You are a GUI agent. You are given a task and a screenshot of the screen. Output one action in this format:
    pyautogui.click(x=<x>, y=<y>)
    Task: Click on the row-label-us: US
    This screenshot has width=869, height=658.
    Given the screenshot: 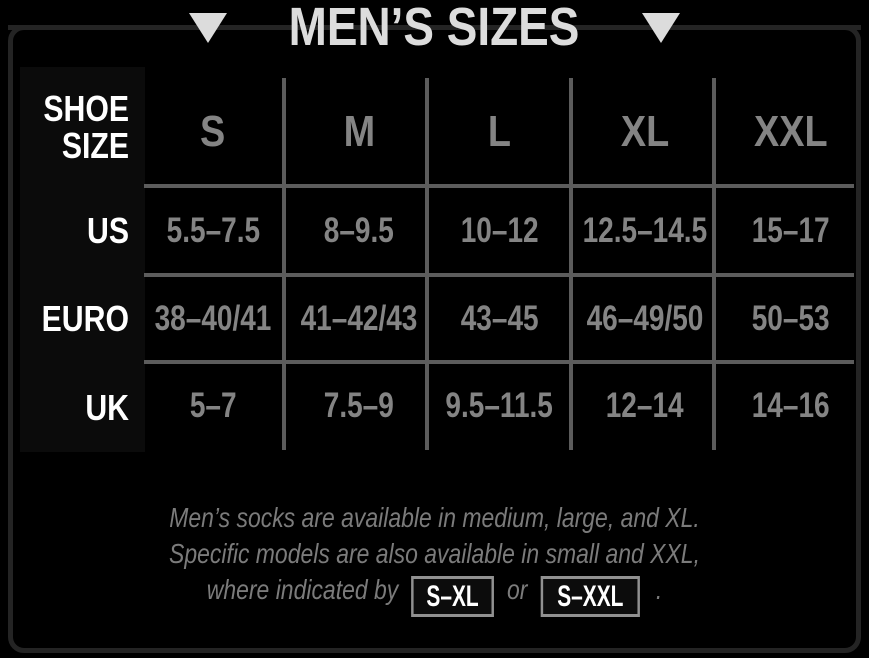 What is the action you would take?
    pyautogui.click(x=107, y=230)
    